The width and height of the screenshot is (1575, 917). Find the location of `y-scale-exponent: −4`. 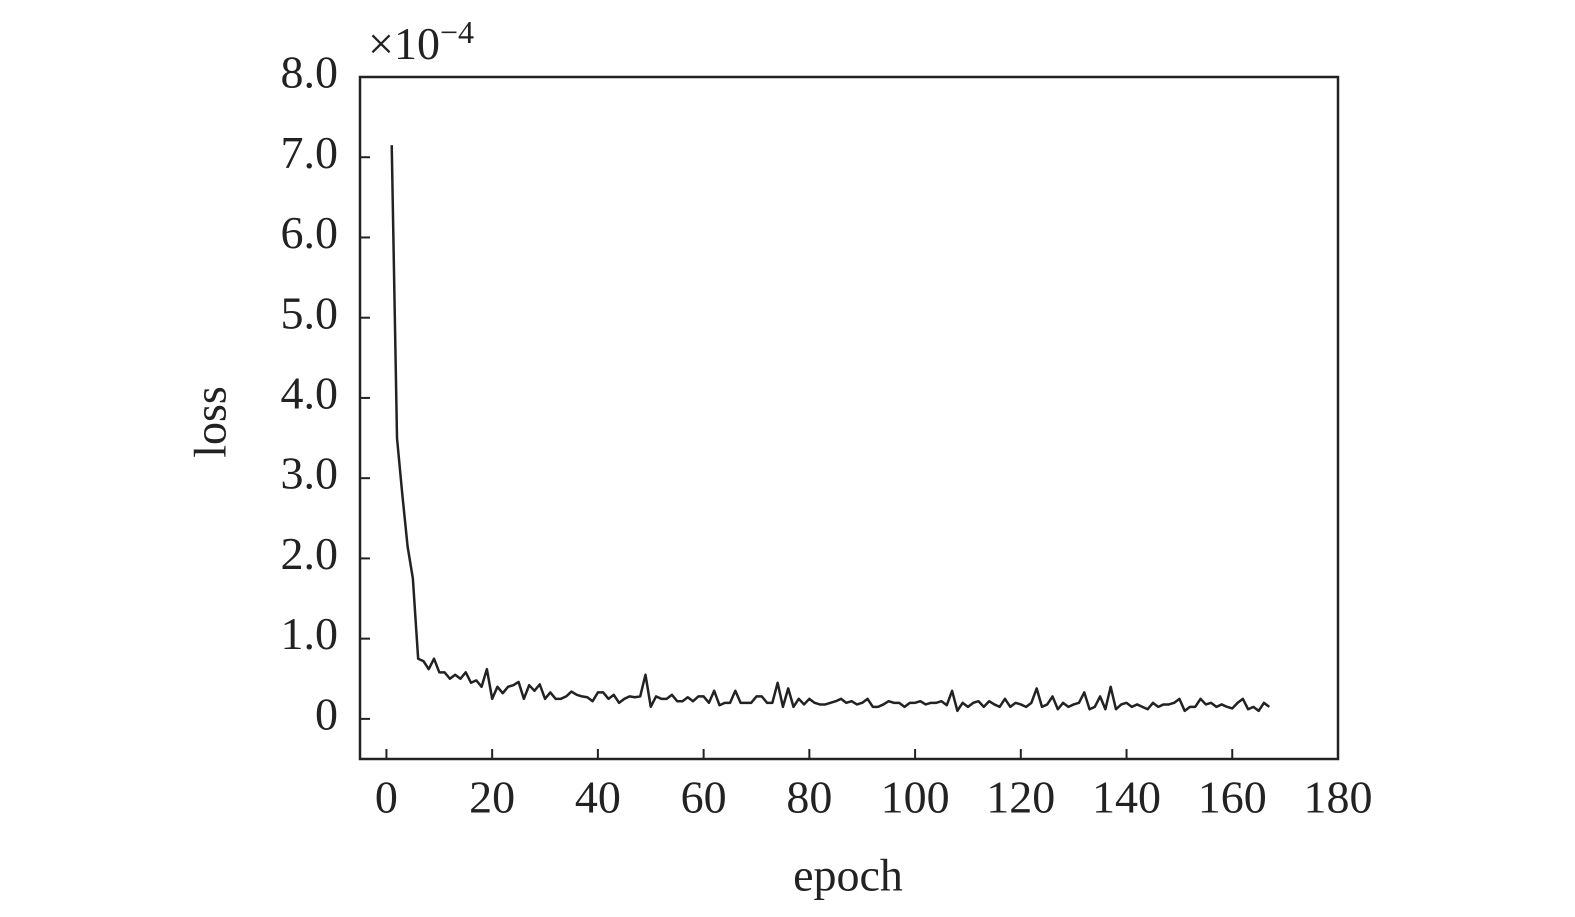

y-scale-exponent: −4 is located at coordinates (457, 32).